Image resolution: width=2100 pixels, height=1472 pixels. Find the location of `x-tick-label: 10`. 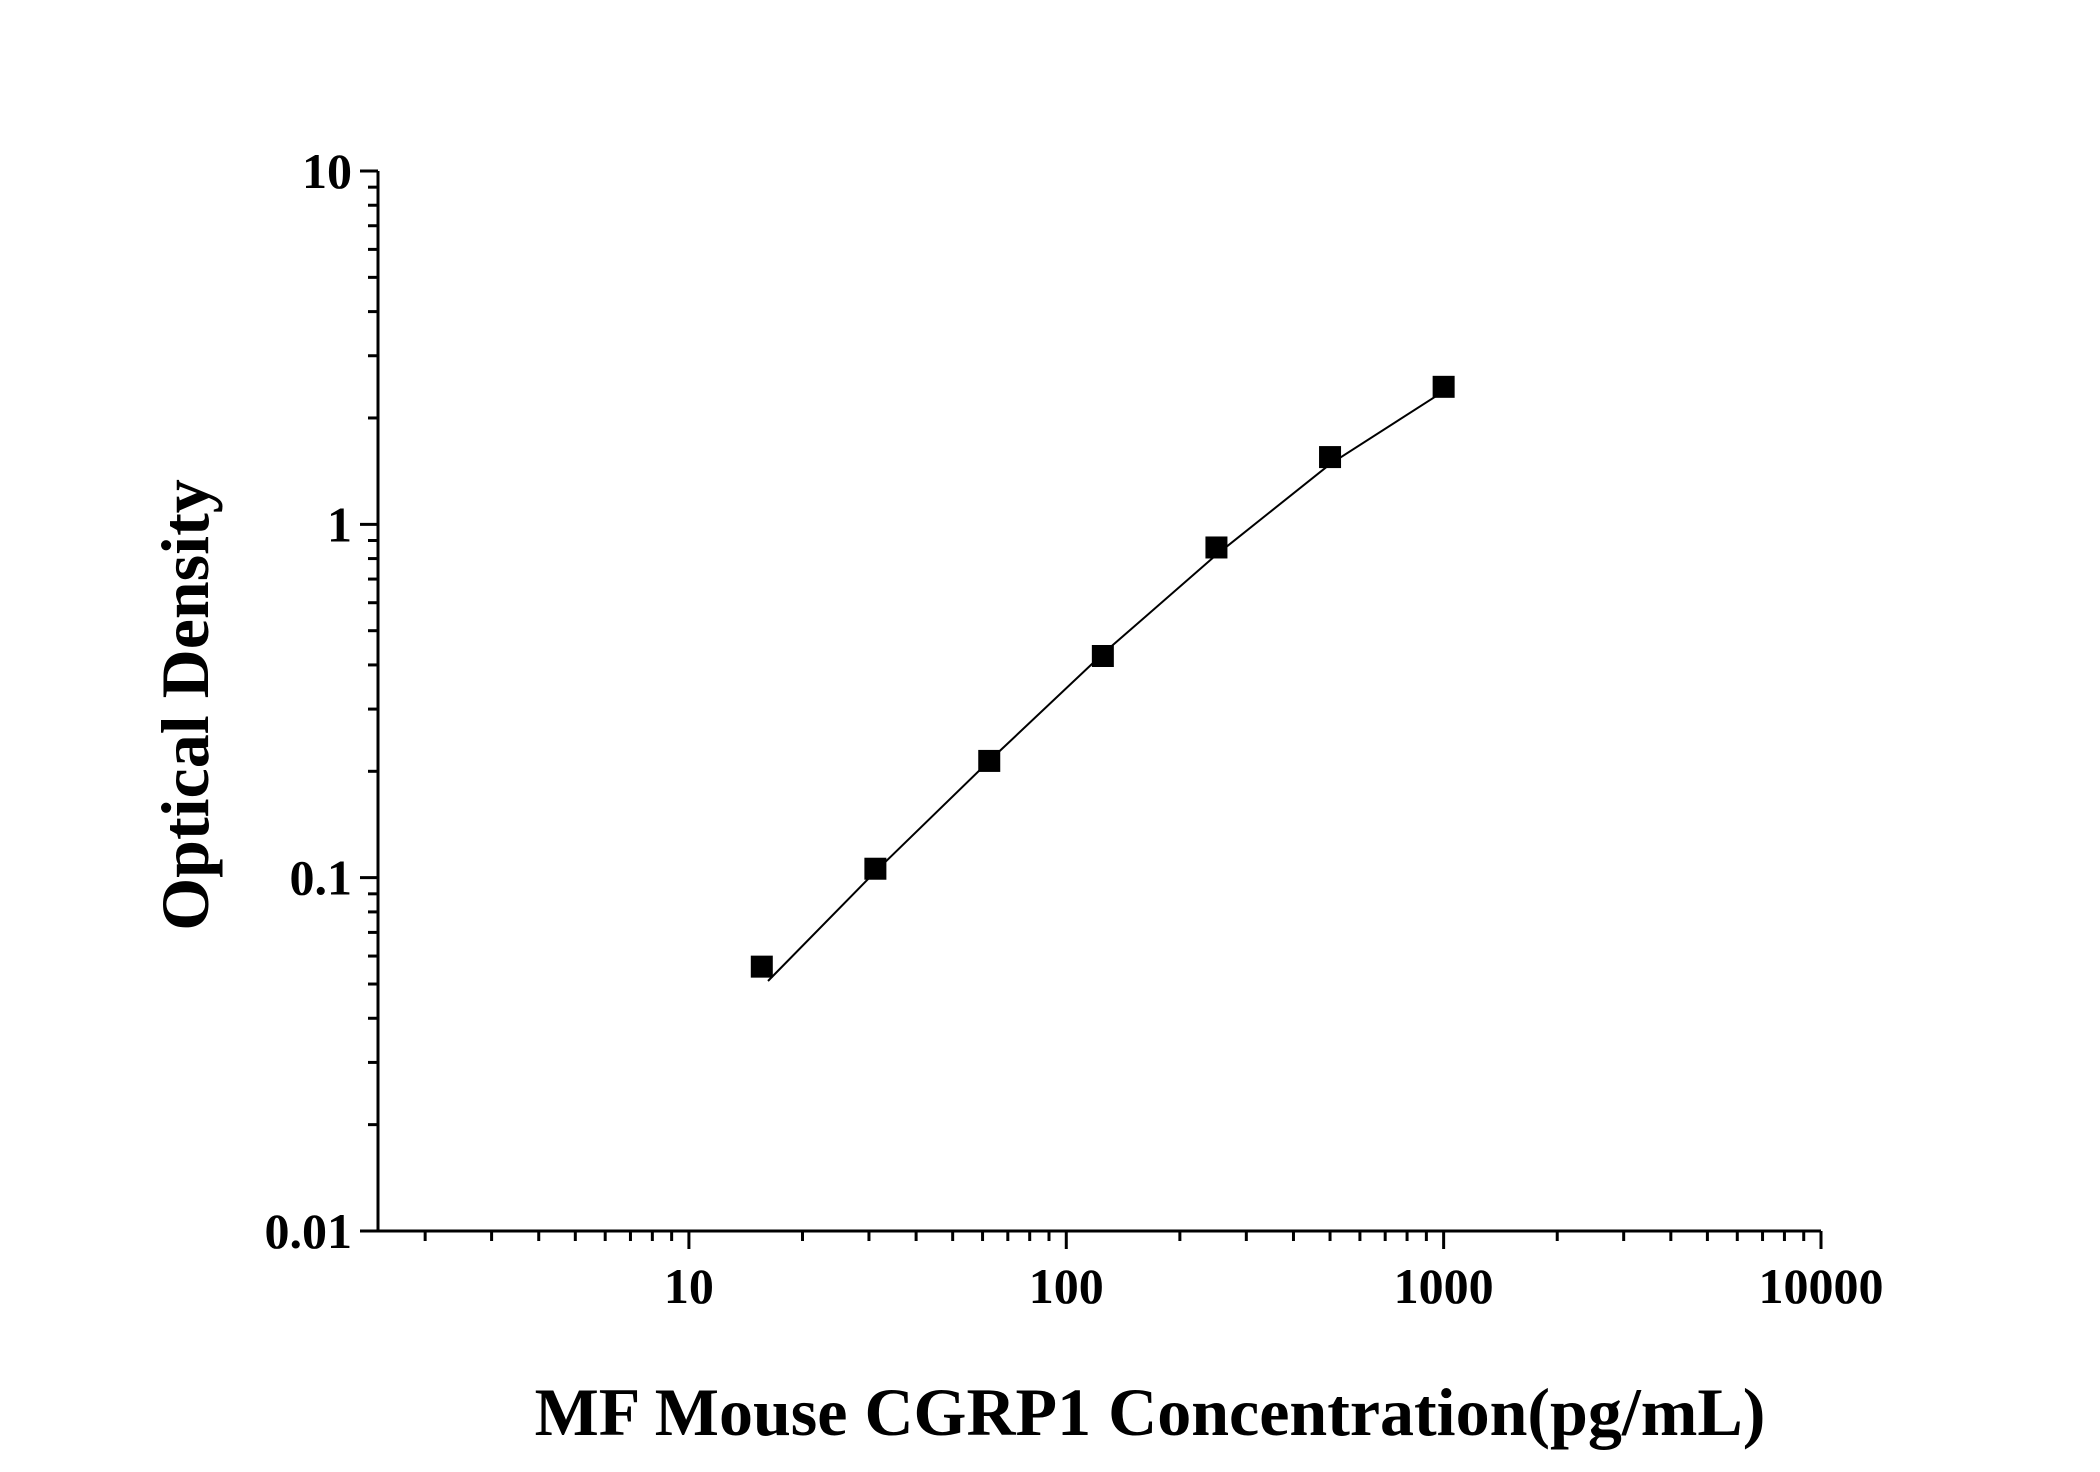

x-tick-label: 10 is located at coordinates (689, 1286).